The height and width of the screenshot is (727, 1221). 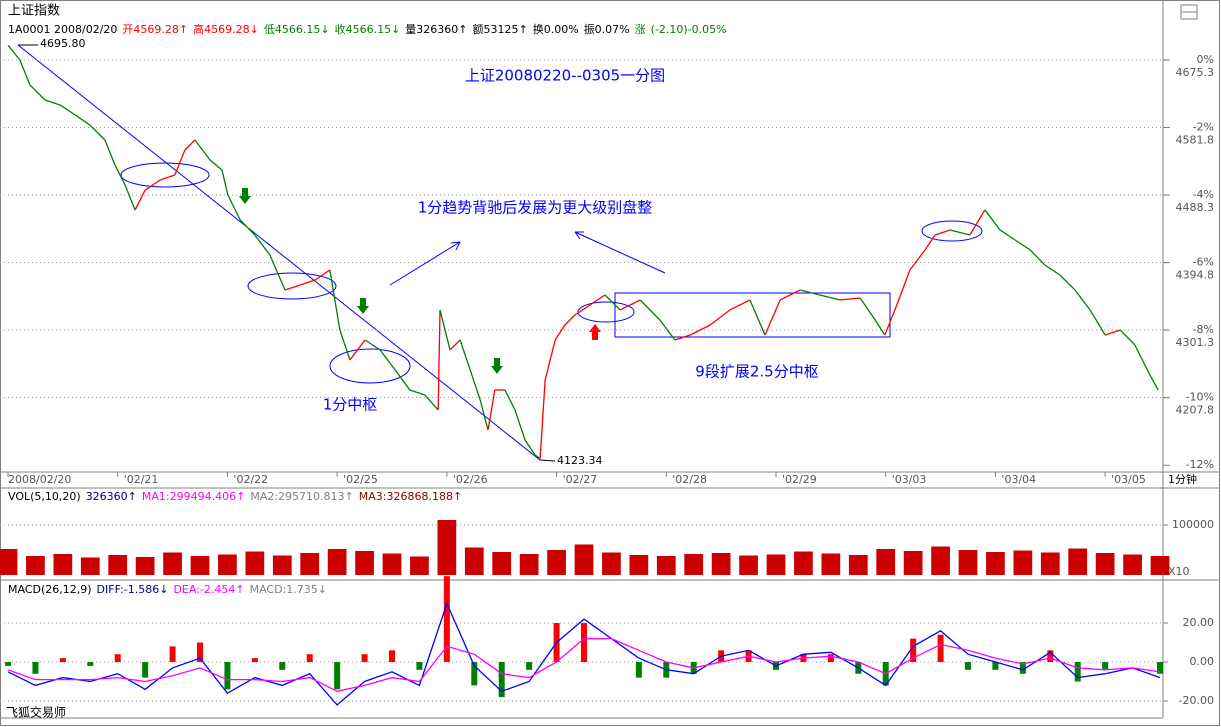 What do you see at coordinates (44, 496) in the screenshot?
I see `info-item: VOL(5,10,20)` at bounding box center [44, 496].